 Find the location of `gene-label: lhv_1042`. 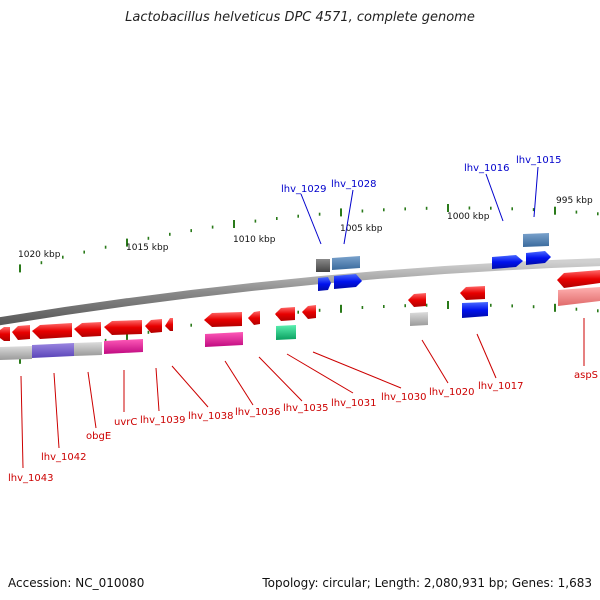

gene-label: lhv_1042 is located at coordinates (63, 457).